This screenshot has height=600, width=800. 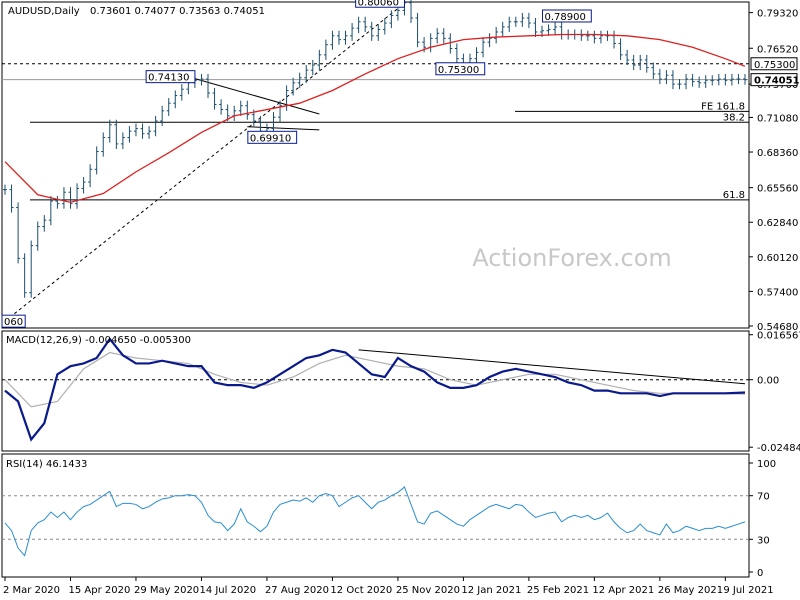 I want to click on date-tick-label: 14 Jul 2020, so click(x=227, y=590).